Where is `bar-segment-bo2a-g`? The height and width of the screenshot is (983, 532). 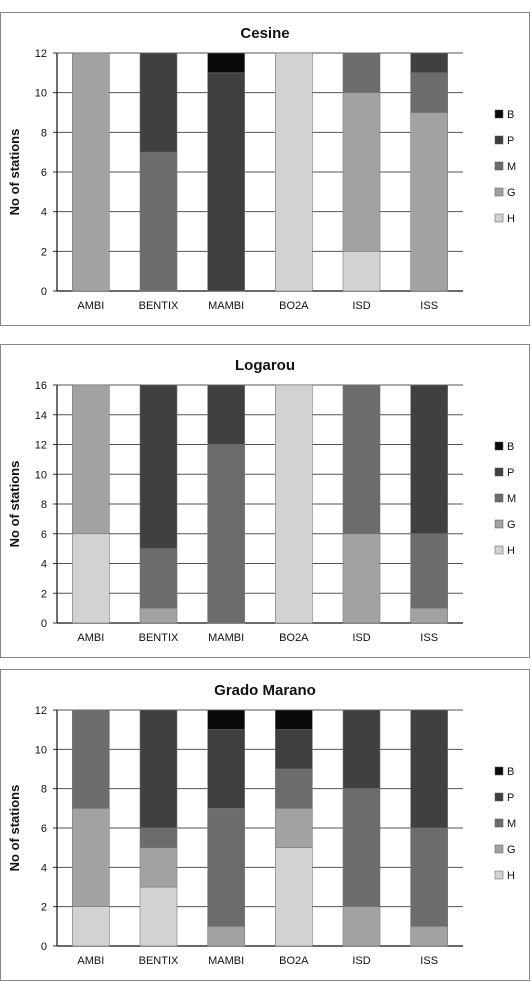 bar-segment-bo2a-g is located at coordinates (294, 828).